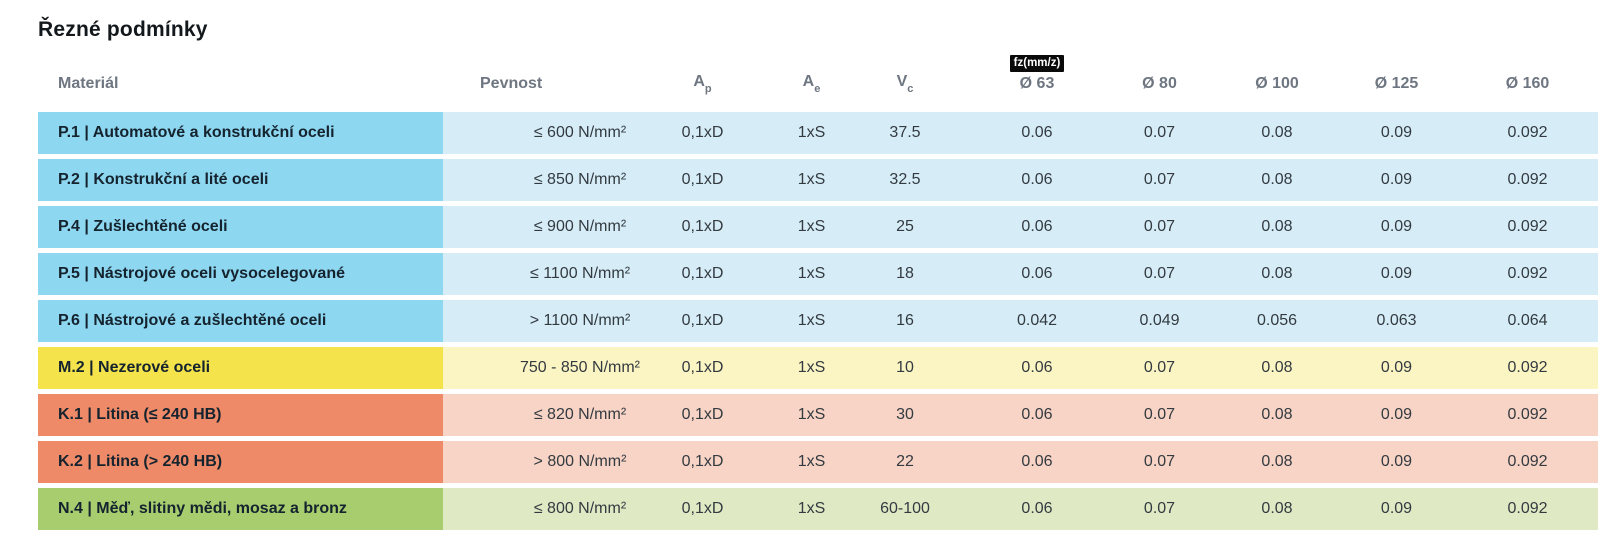  Describe the element at coordinates (543, 509) in the screenshot. I see `pevnost-cell: ≤ 800 N/mm²` at that location.